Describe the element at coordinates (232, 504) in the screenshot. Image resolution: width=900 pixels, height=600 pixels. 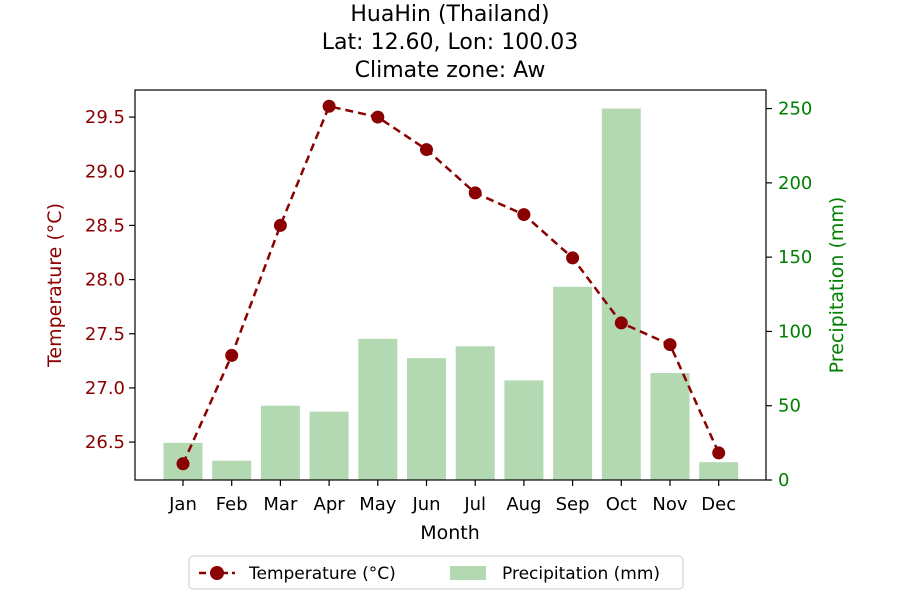
I see `x-tick-label: Feb` at that location.